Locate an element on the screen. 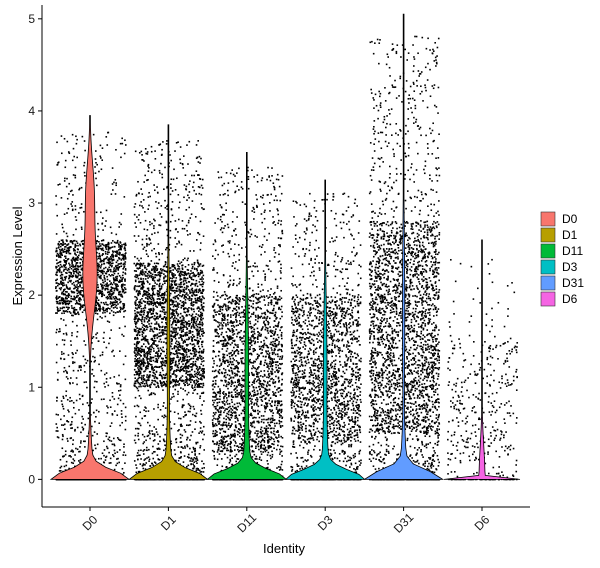 This screenshot has width=600, height=568. y-tick-label: 4 is located at coordinates (31, 111).